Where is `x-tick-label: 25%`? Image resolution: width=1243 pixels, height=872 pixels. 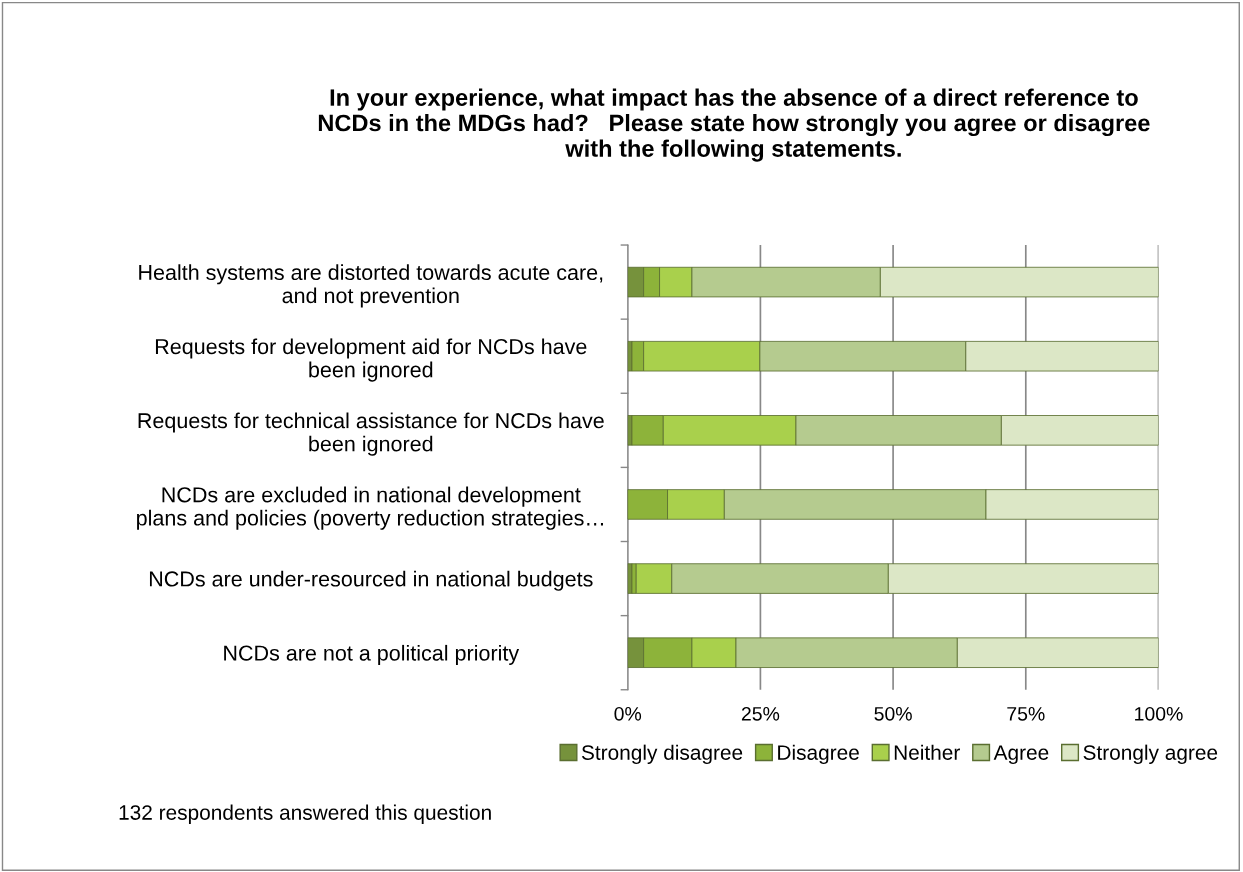
x-tick-label: 25% is located at coordinates (760, 713).